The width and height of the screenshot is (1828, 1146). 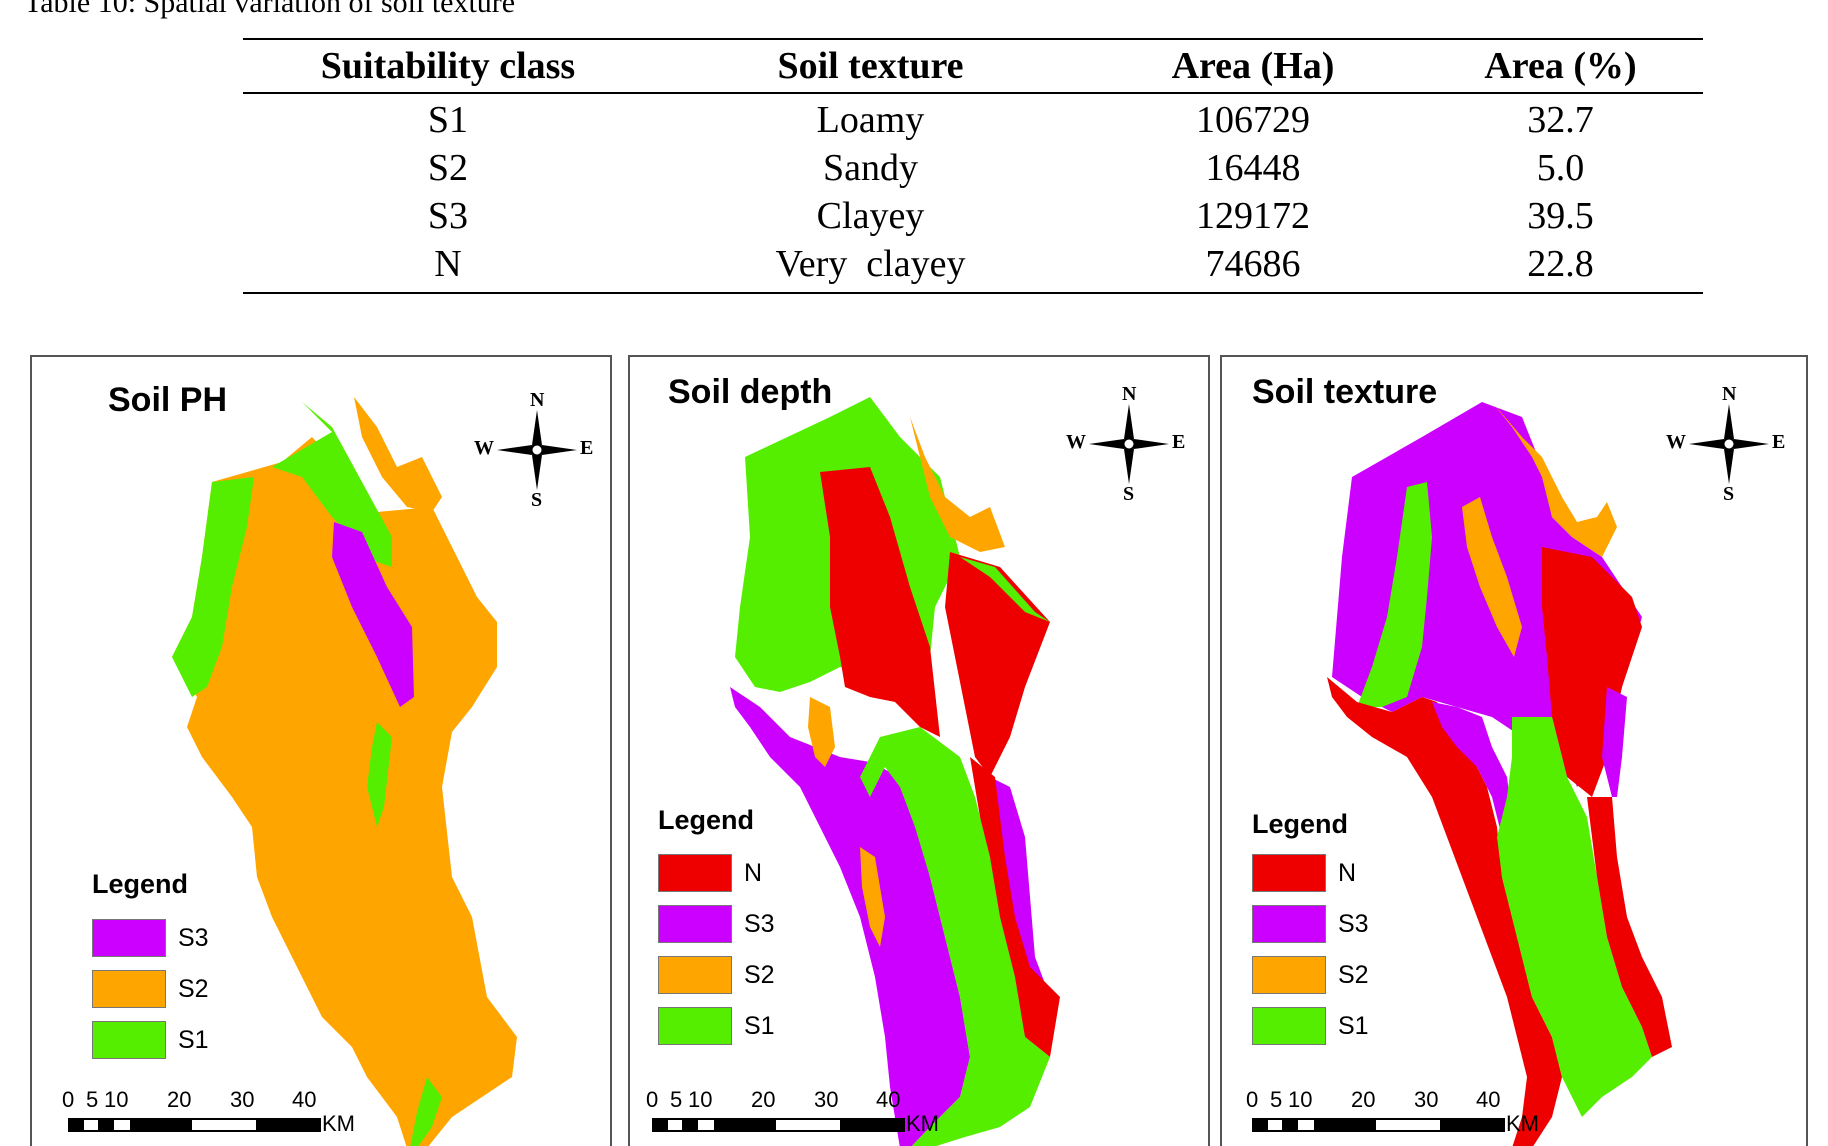 I want to click on header-soil-texture: Soil texture, so click(x=870, y=66).